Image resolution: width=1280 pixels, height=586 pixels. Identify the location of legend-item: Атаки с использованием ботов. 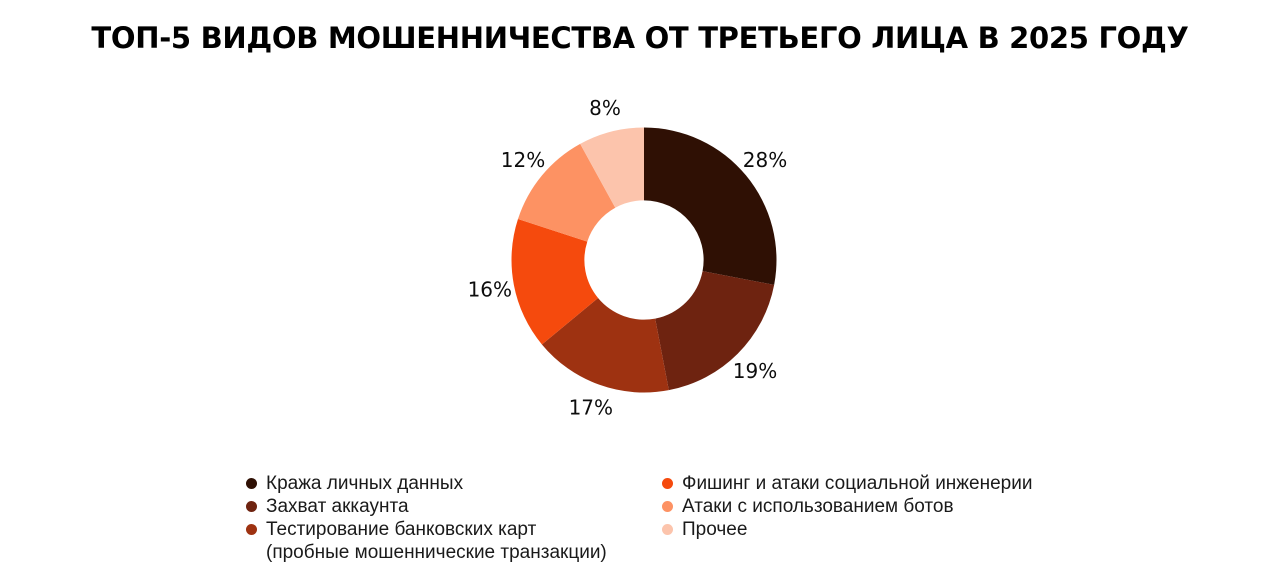
(872, 506).